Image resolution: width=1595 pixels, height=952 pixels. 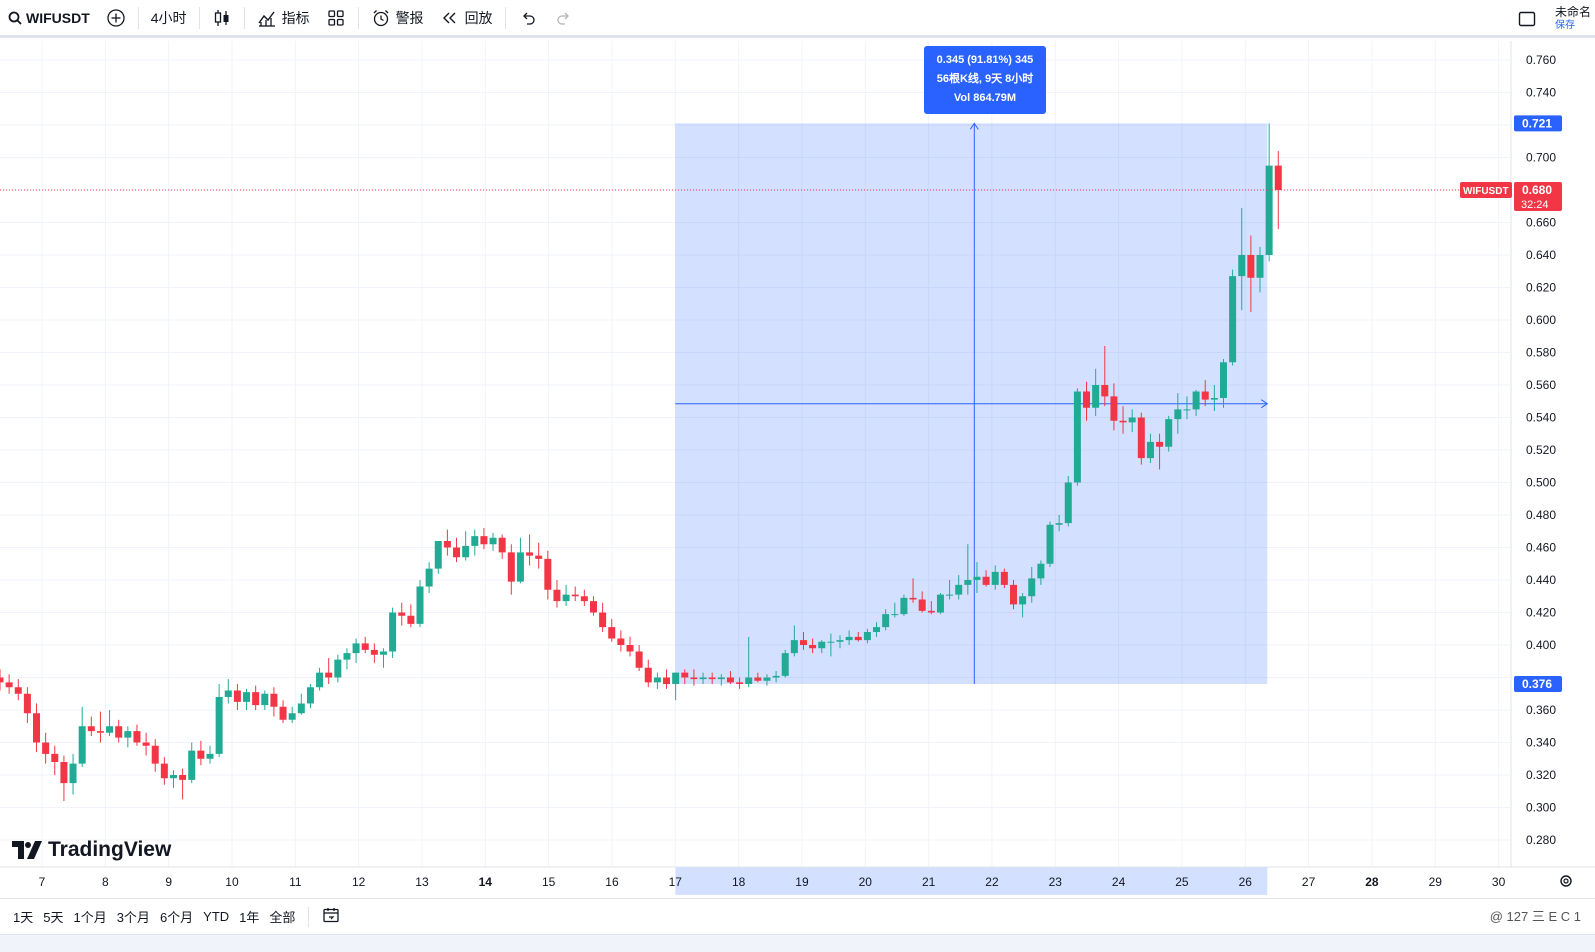 What do you see at coordinates (169, 18) in the screenshot?
I see `interval-button: 4小时` at bounding box center [169, 18].